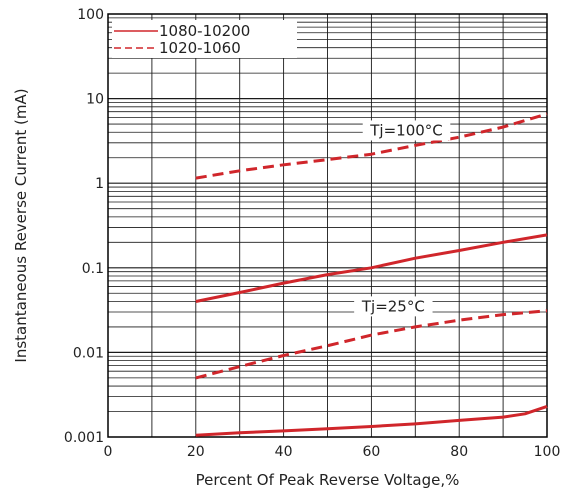 The width and height of the screenshot is (576, 491). Describe the element at coordinates (371, 452) in the screenshot. I see `x-tick-label: 60` at that location.